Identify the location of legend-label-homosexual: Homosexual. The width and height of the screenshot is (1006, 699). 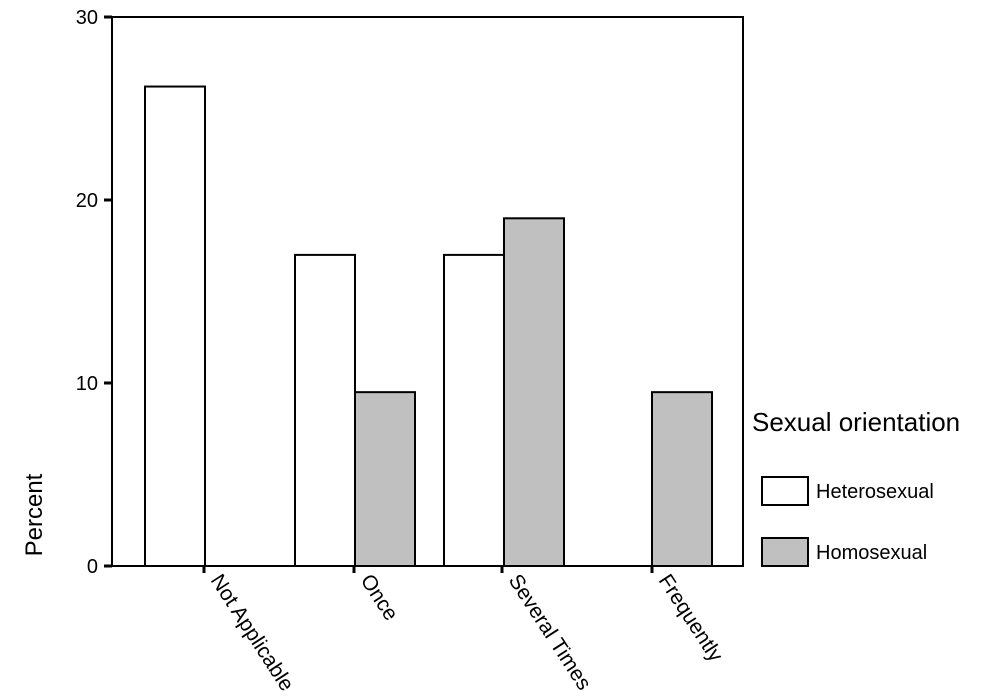
(871, 553).